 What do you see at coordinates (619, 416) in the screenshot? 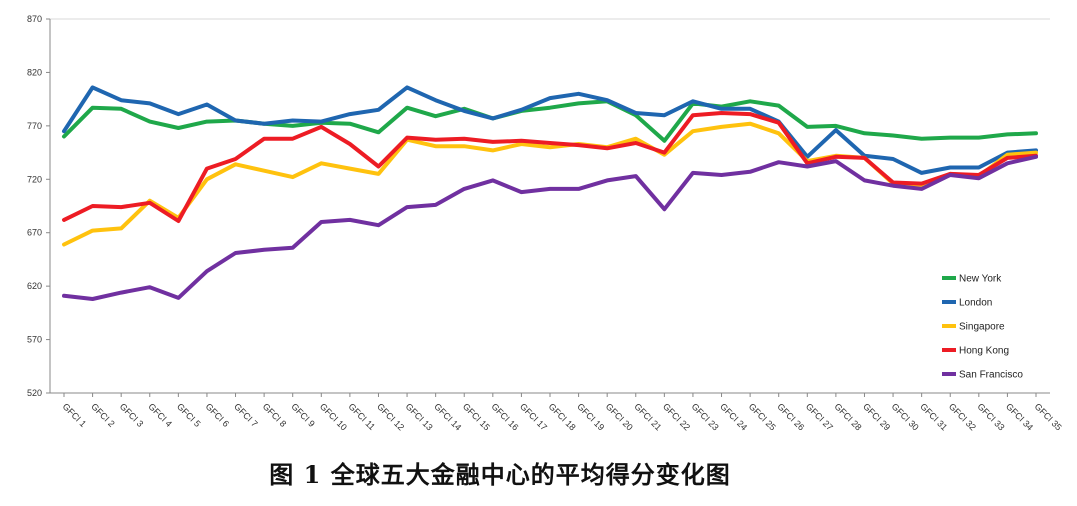
I see `x-tick-label: GFCI 20` at bounding box center [619, 416].